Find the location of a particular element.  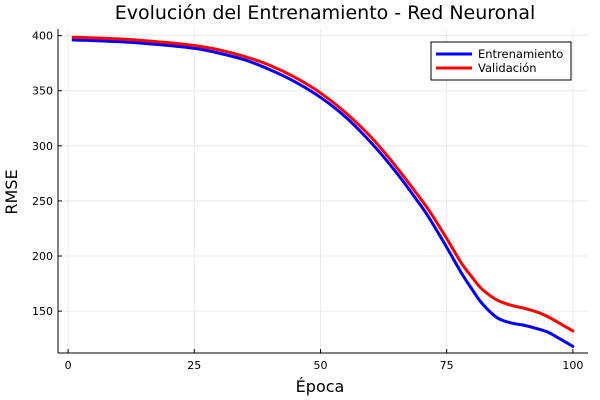

legend: Entrenamiento Validación is located at coordinates (501, 61).